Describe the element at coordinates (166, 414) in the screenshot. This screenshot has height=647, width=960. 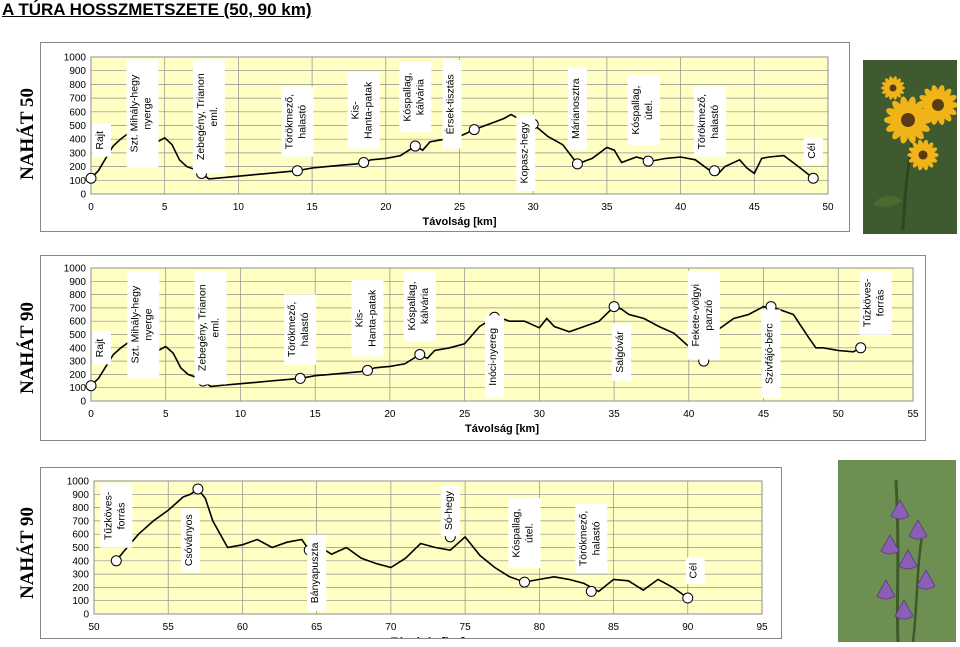
I see `x-tick-label: 5` at that location.